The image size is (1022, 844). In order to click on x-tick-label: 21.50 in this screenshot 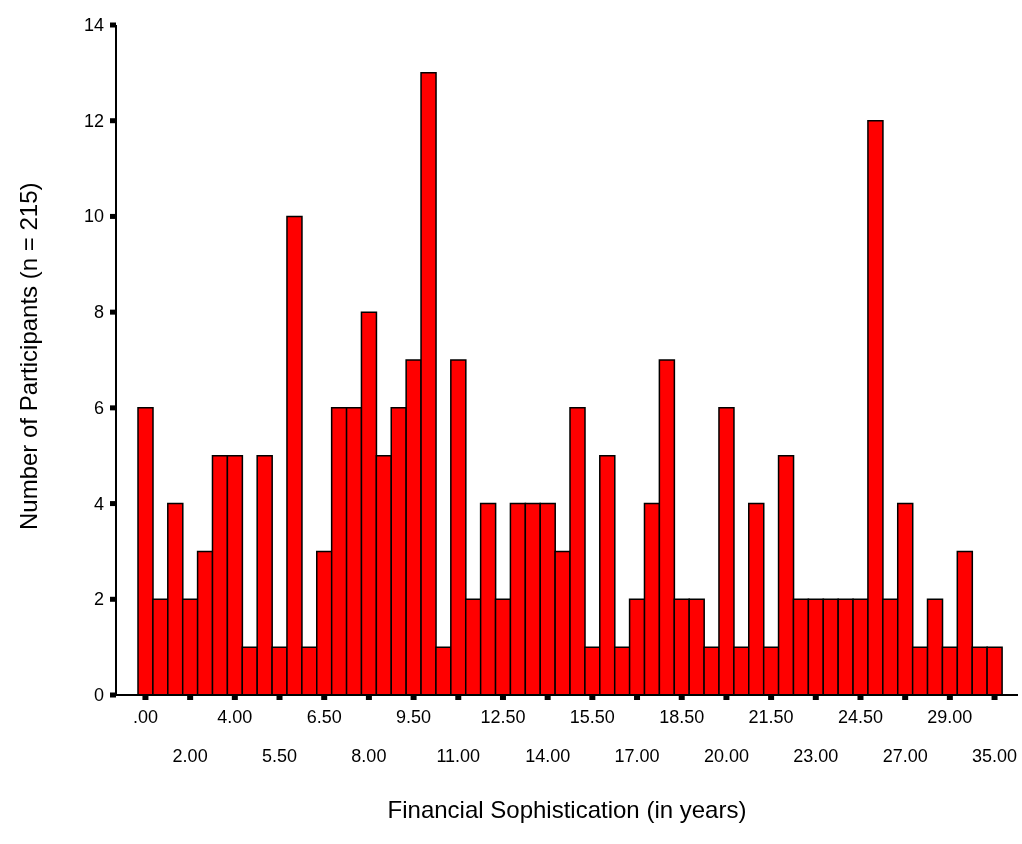, I will do `click(771, 717)`.